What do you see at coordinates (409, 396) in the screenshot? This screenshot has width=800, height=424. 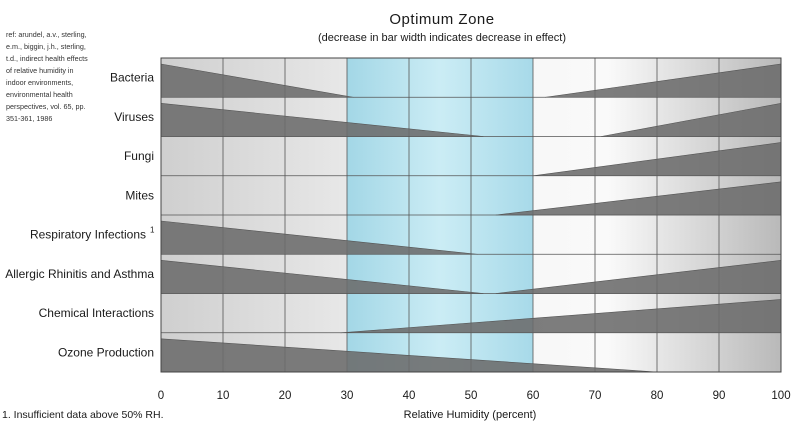 I see `x-tick-label: 40` at bounding box center [409, 396].